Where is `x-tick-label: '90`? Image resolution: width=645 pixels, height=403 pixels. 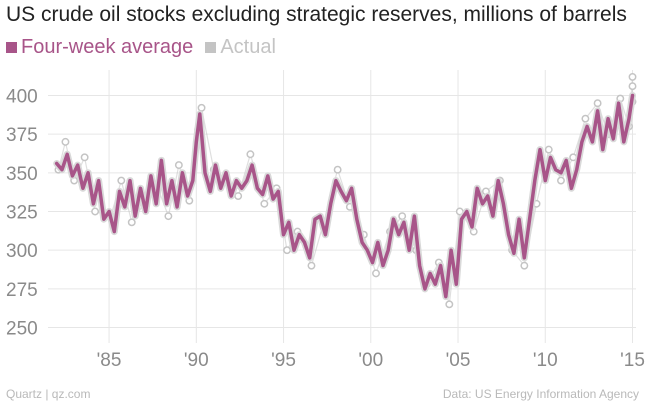 x-tick-label: '90 is located at coordinates (196, 360).